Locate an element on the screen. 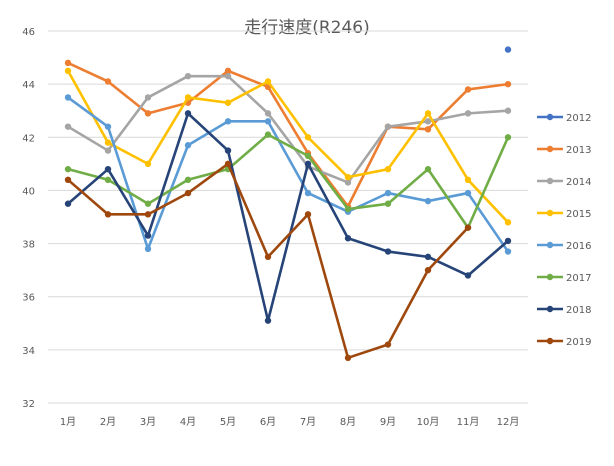 This screenshot has height=466, width=614. legend-label: 2018 is located at coordinates (578, 310).